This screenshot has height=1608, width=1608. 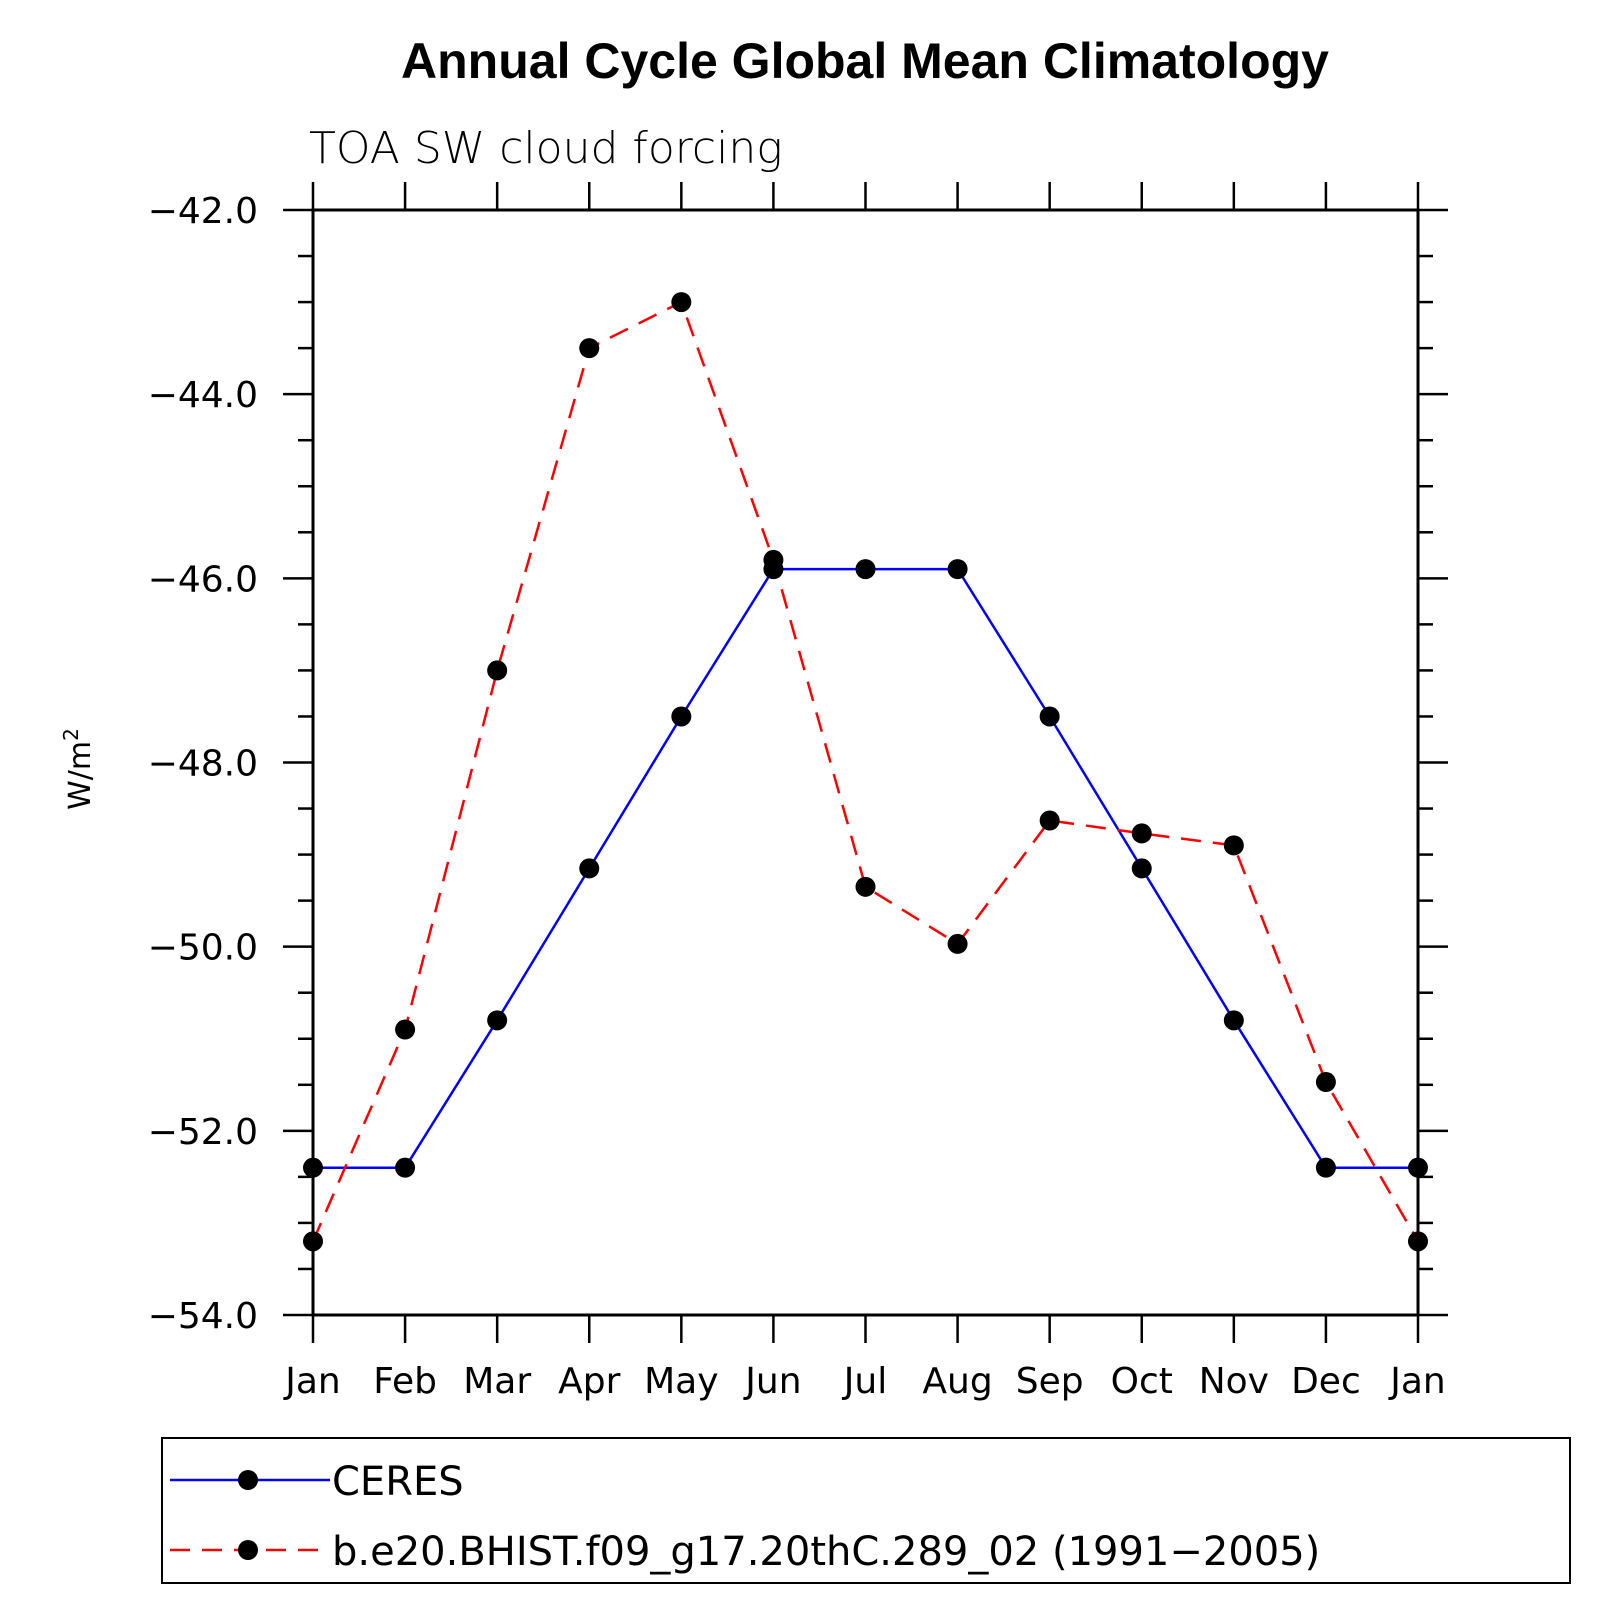 I want to click on chart-subtitle: TOA SW cloud forcing, so click(x=546, y=148).